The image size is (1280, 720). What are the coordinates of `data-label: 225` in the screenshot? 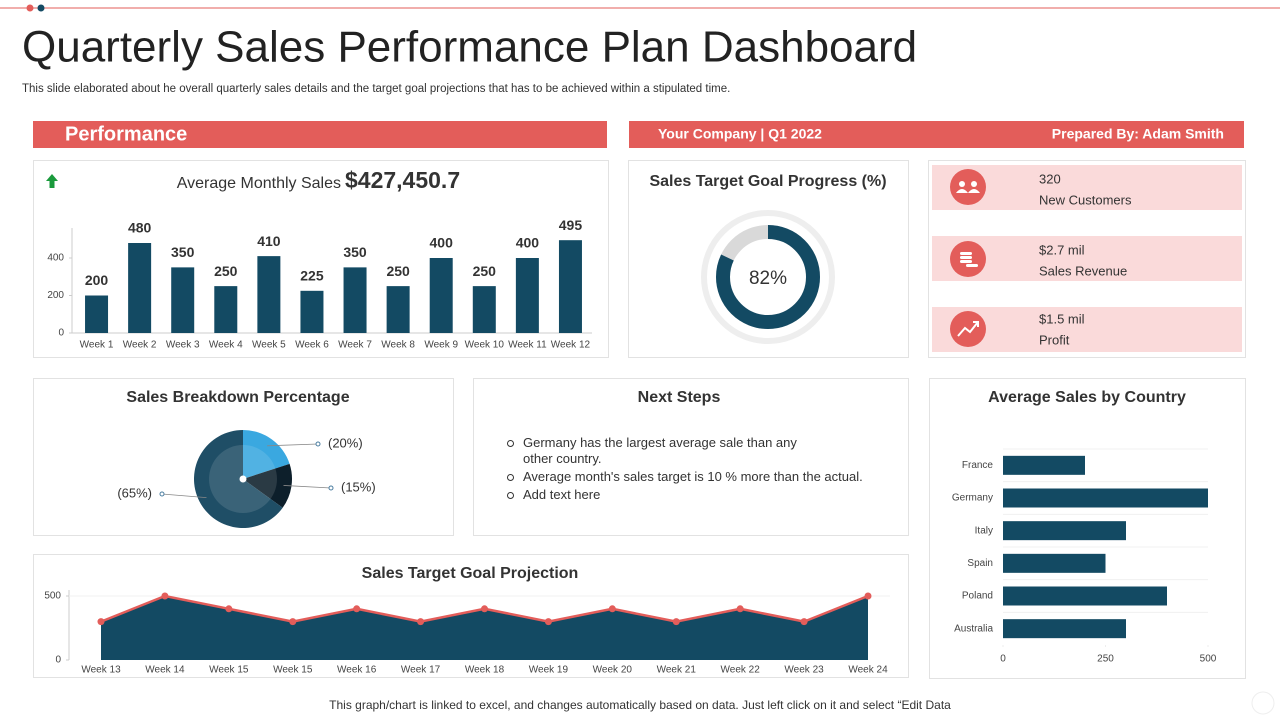 It's located at (312, 276).